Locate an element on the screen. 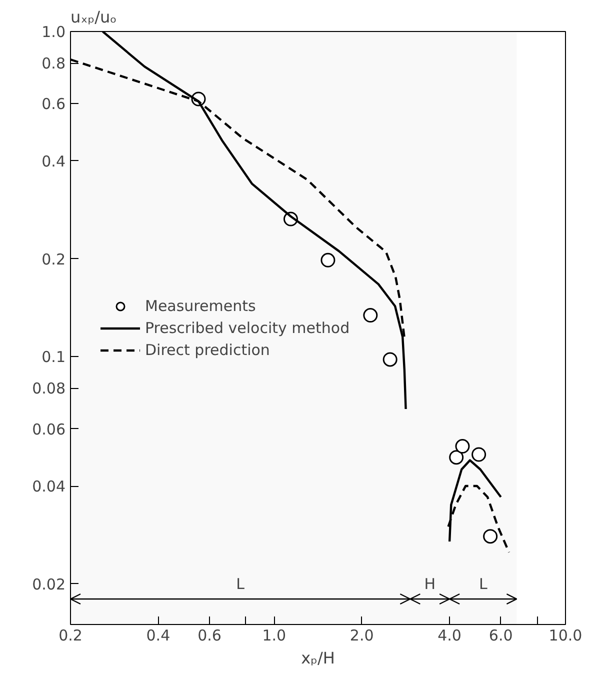 The image size is (600, 683). x-axis-title: xₚ/H is located at coordinates (318, 658).